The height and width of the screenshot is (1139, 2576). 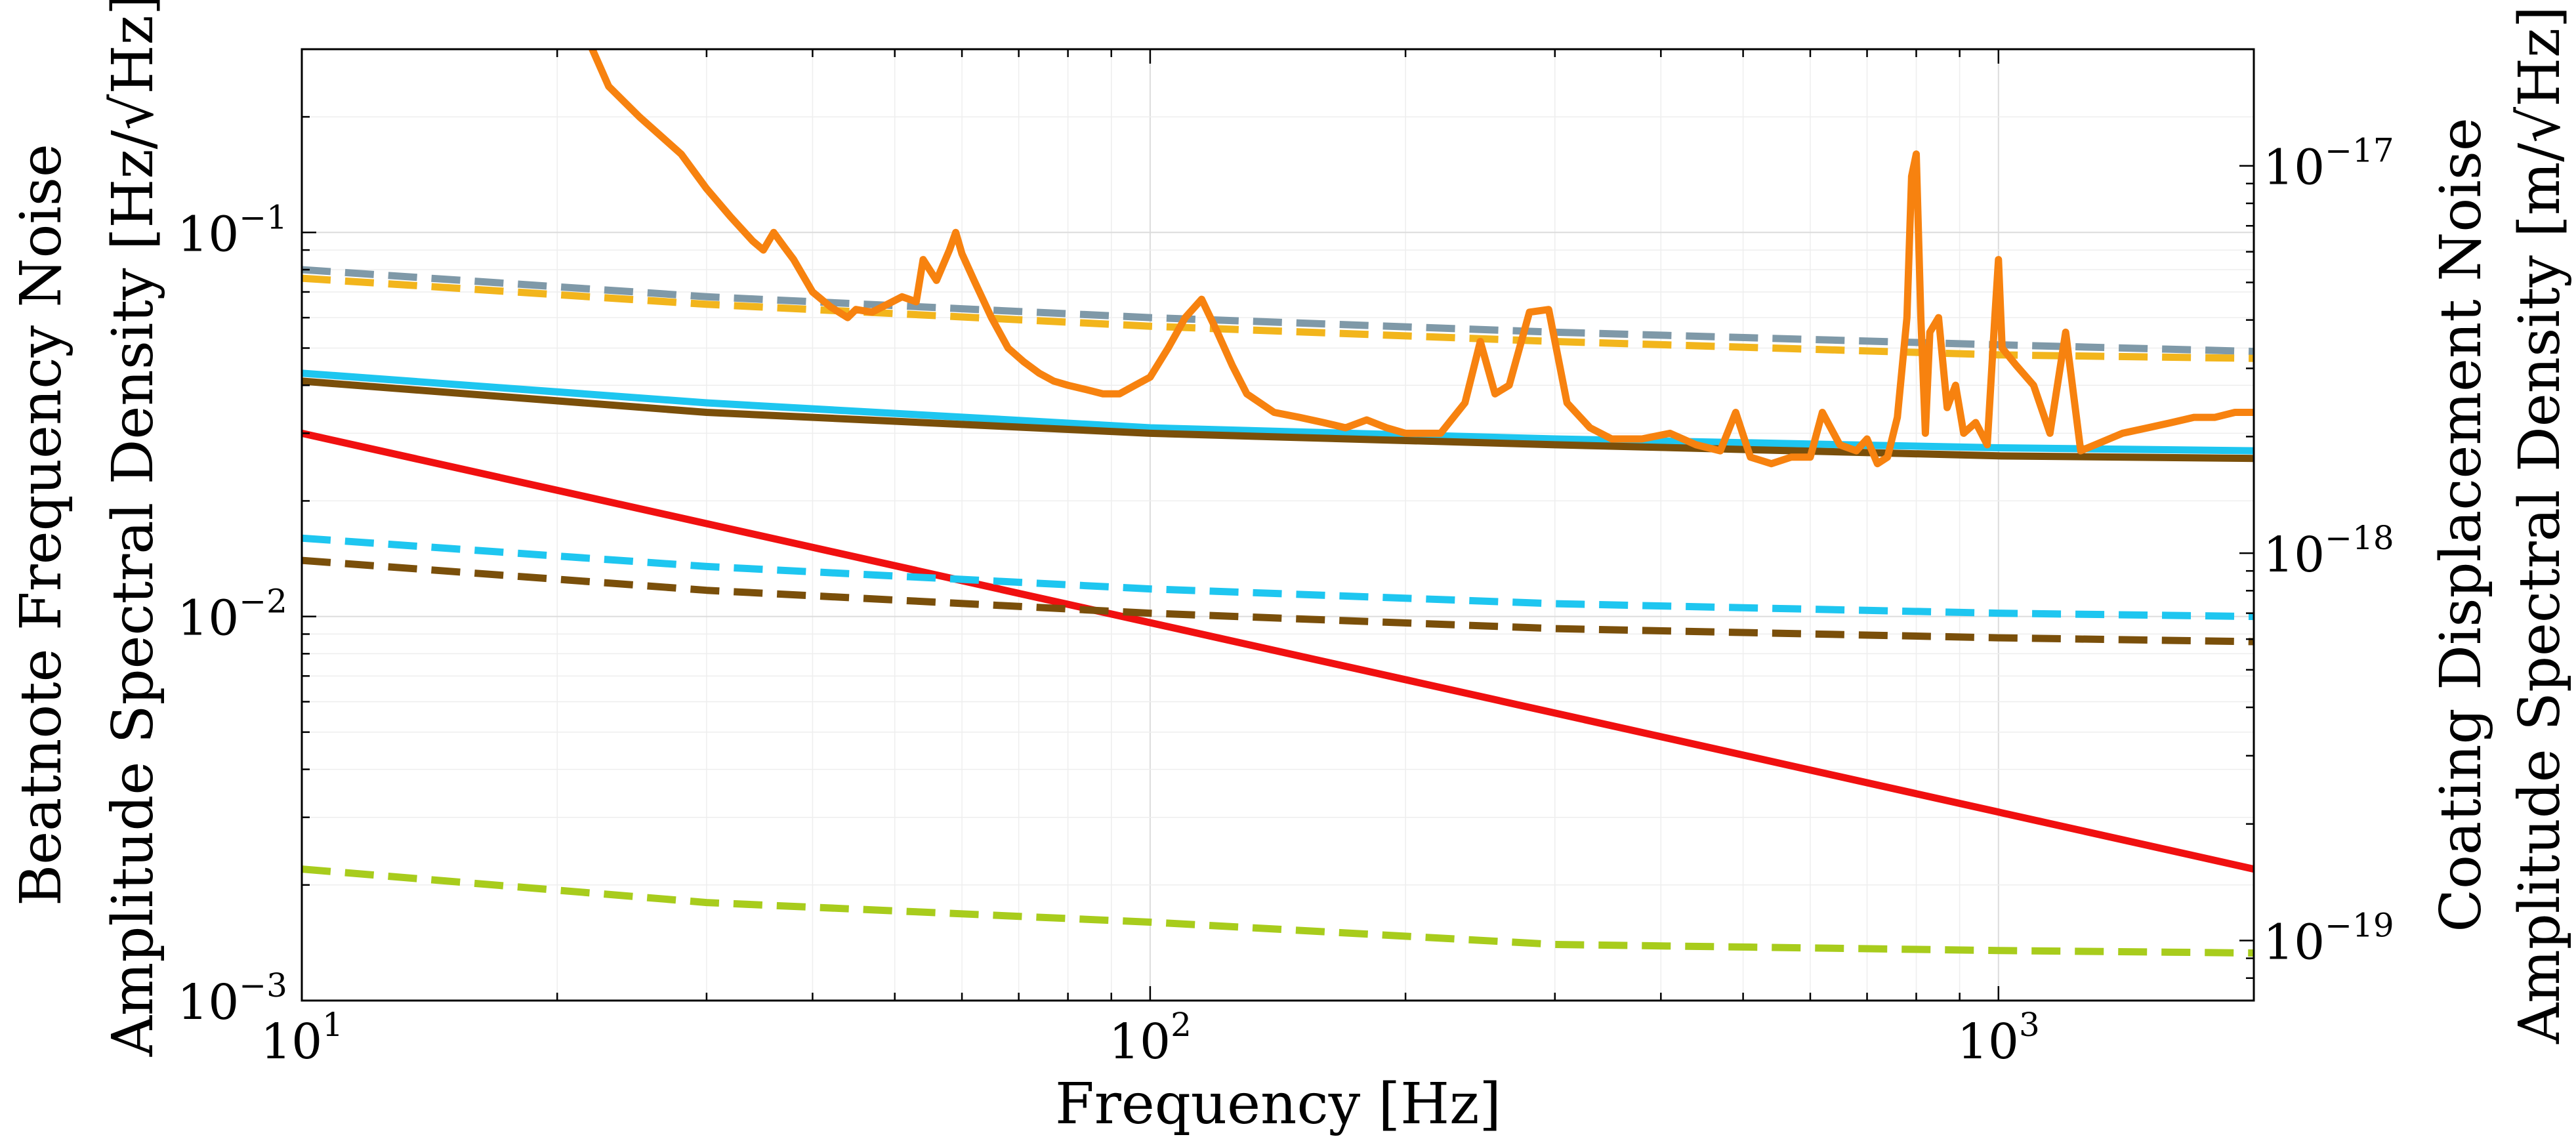 What do you see at coordinates (2328, 551) in the screenshot?
I see `y-right-tick-label: 10−18` at bounding box center [2328, 551].